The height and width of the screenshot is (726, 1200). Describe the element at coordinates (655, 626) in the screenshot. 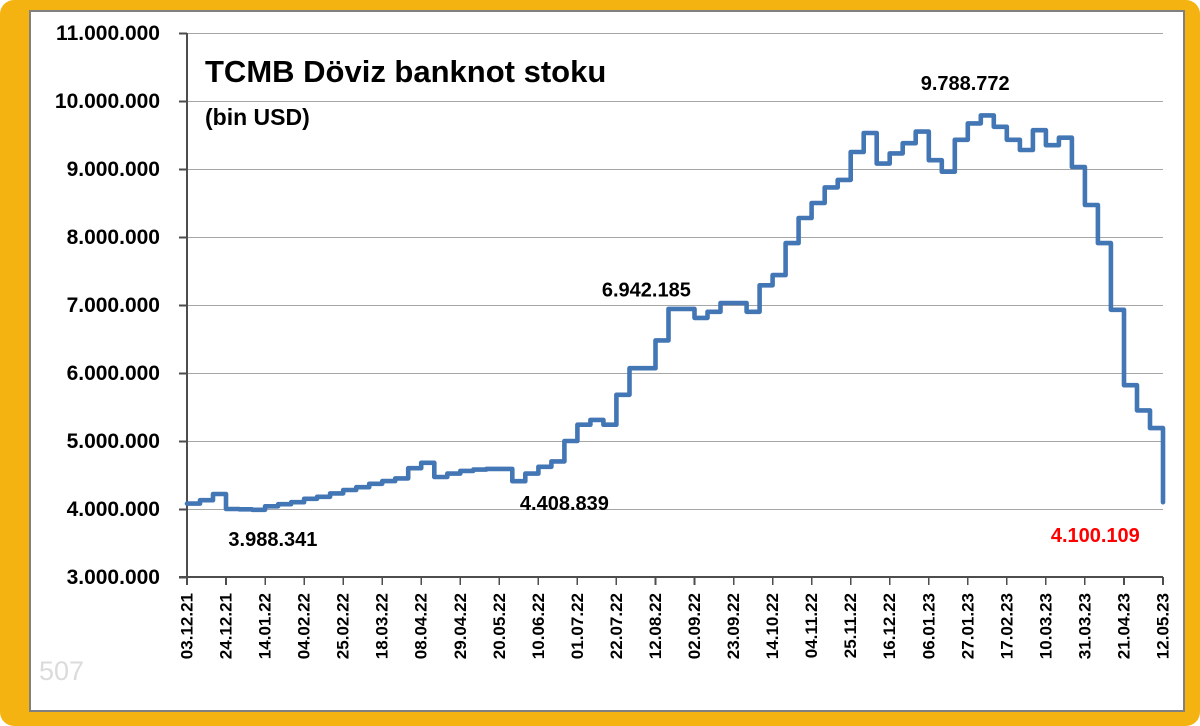

I see `x-tick-label: 12.08.22` at that location.